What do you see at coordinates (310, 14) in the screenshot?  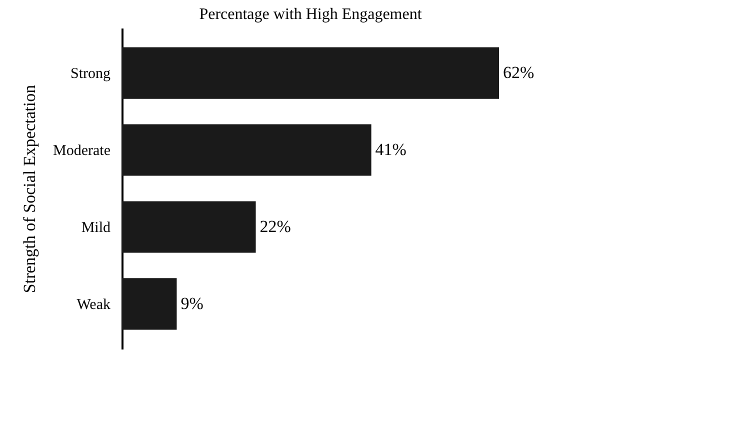 I see `chart-title: Percentage with High Engagement` at bounding box center [310, 14].